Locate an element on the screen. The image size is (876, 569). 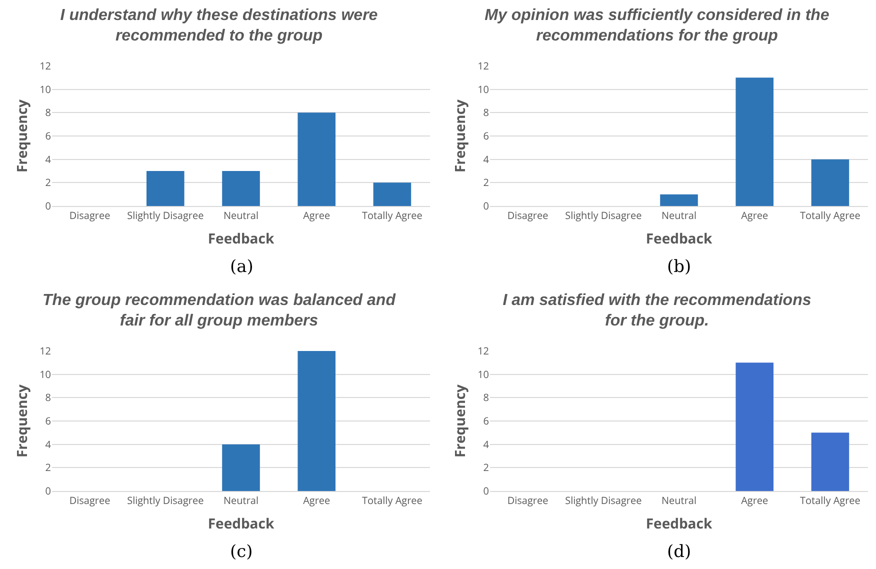
text: (c) is located at coordinates (241, 552).